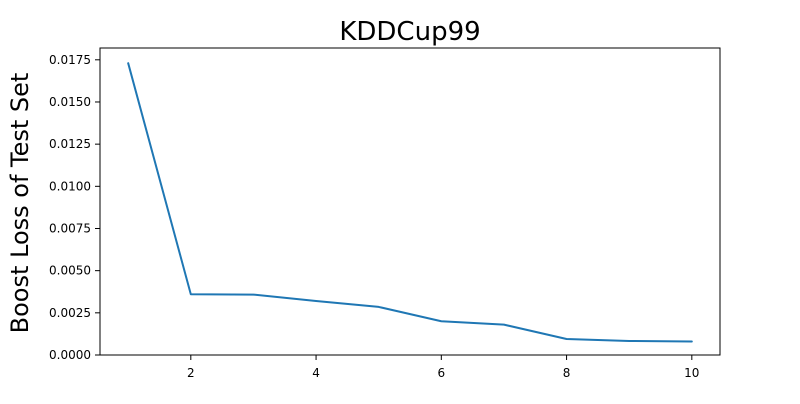 Image resolution: width=800 pixels, height=404 pixels. What do you see at coordinates (70, 355) in the screenshot?
I see `y-tick-label: 0.0000` at bounding box center [70, 355].